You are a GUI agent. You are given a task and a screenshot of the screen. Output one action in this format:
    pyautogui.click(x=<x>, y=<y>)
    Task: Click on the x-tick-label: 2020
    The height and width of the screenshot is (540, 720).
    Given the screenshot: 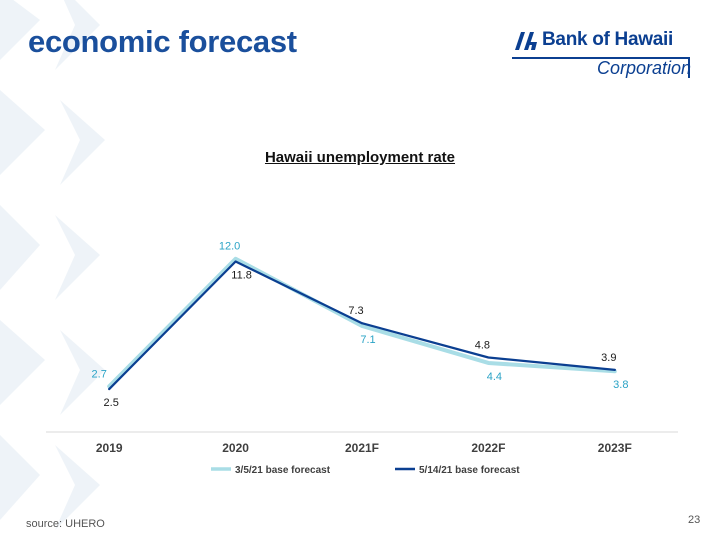 What is the action you would take?
    pyautogui.click(x=235, y=448)
    